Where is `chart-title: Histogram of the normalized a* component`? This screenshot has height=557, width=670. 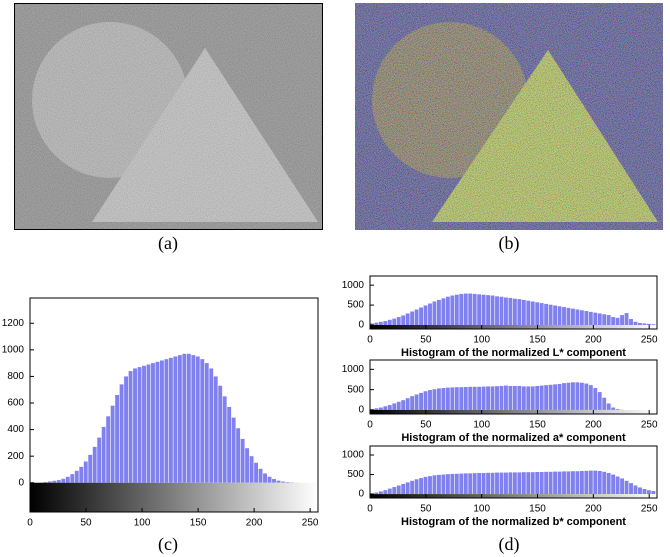 chart-title: Histogram of the normalized a* component is located at coordinates (513, 438).